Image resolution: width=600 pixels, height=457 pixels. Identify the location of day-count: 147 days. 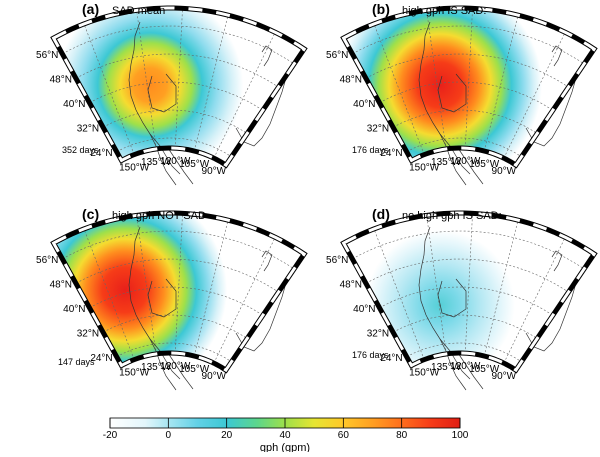
(76, 362).